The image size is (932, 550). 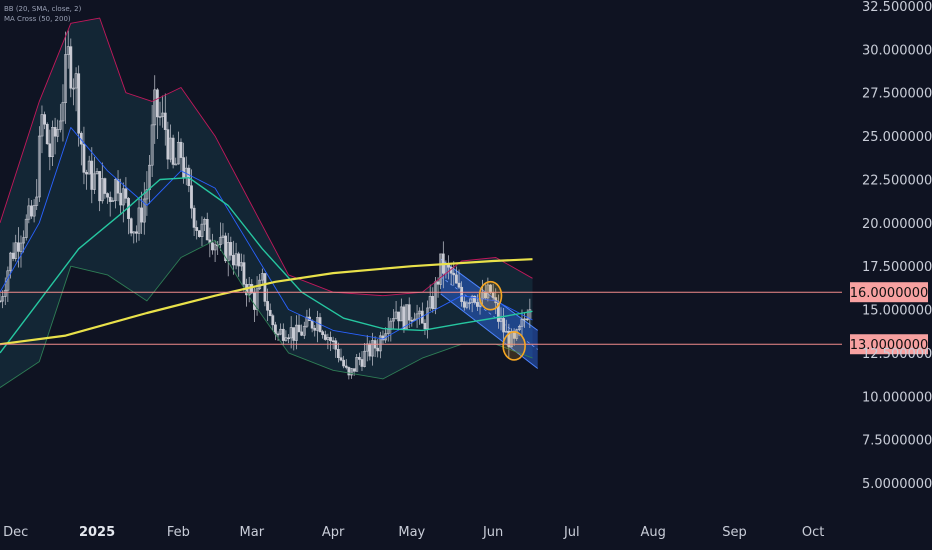 I want to click on price-tick-label: 10.0000000, so click(x=897, y=397).